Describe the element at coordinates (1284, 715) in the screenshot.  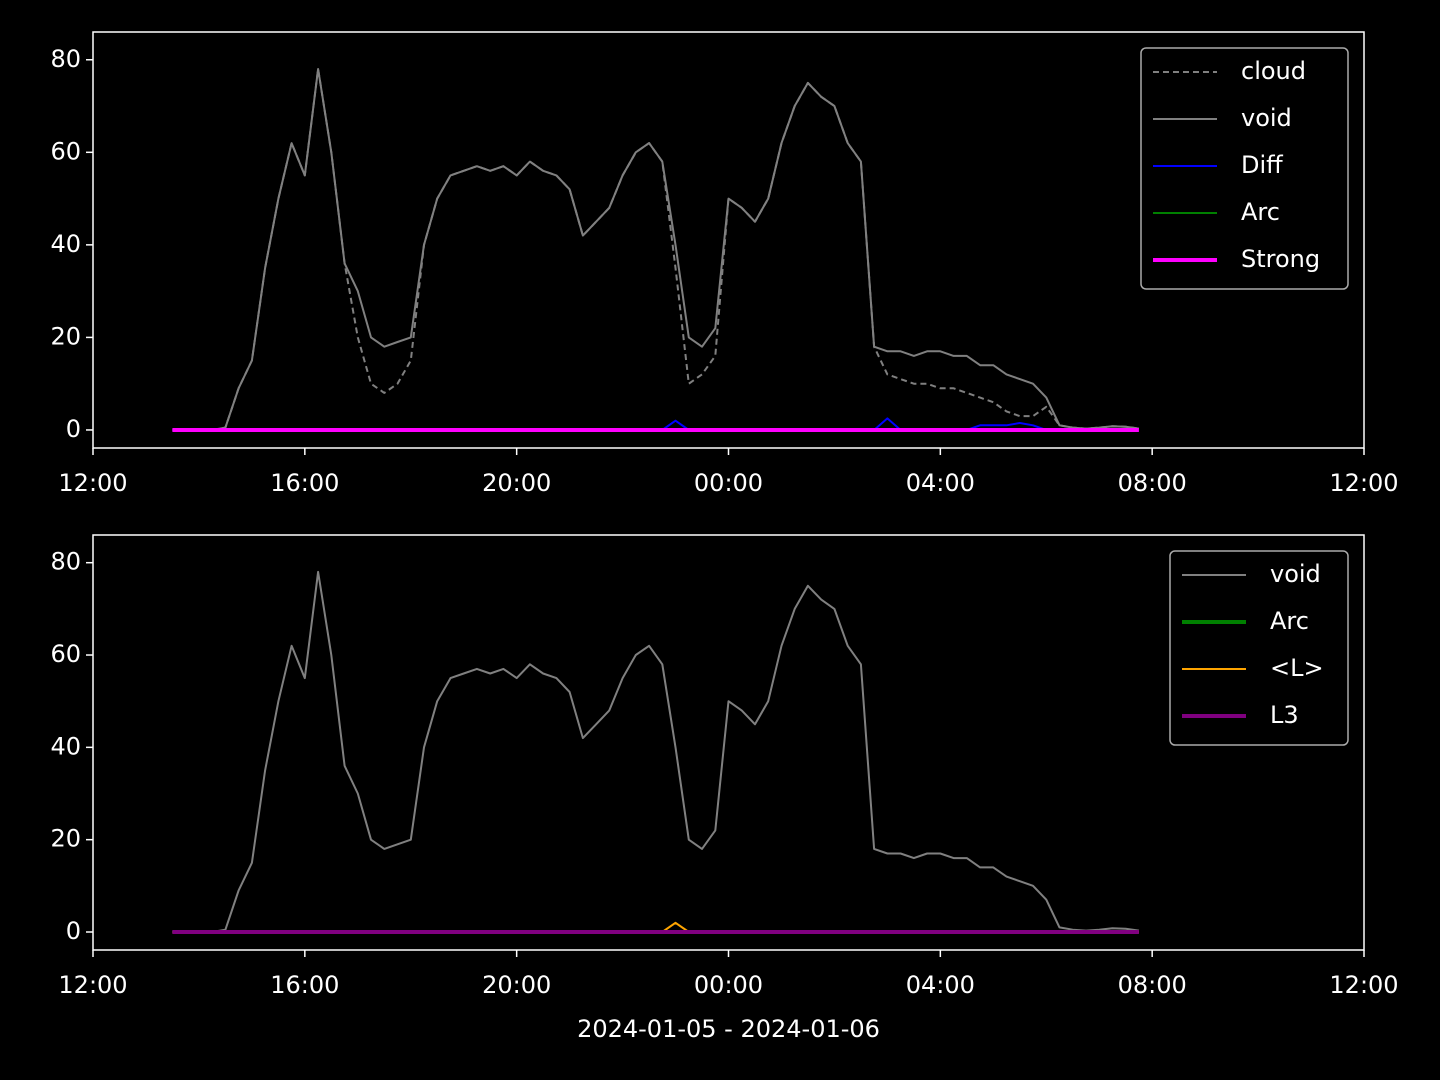
I see `legend-label: L3` at that location.